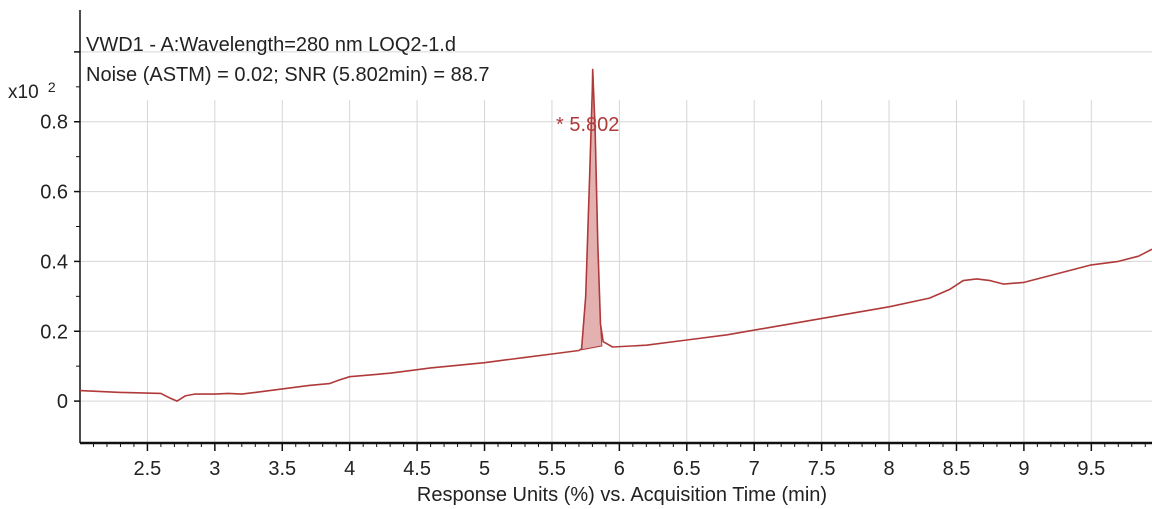  I want to click on x-tick-label: 4.5, so click(417, 469).